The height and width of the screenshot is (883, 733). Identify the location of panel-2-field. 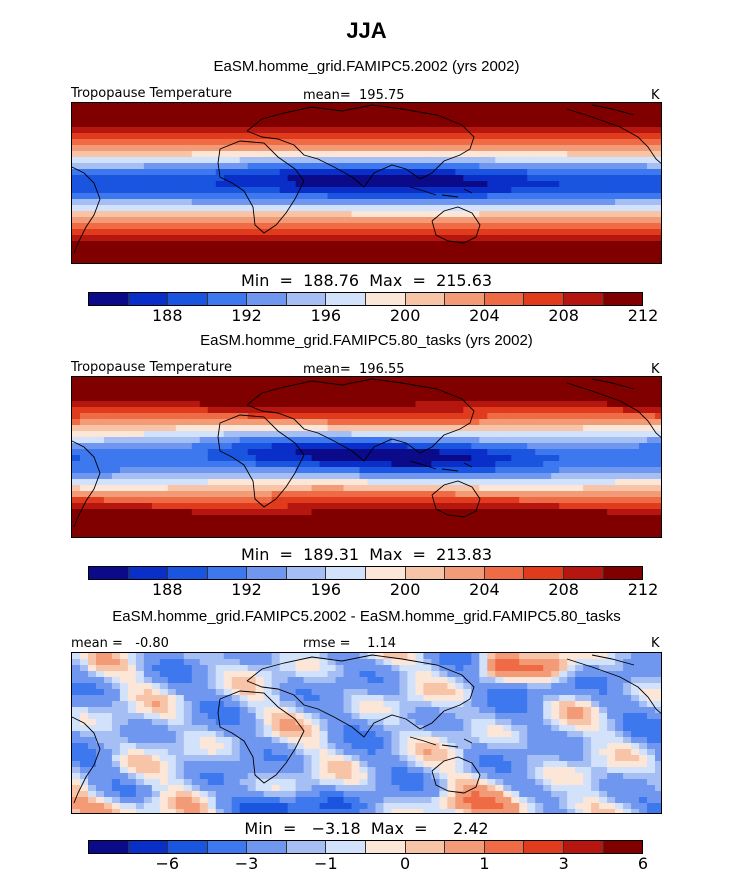
(366, 457).